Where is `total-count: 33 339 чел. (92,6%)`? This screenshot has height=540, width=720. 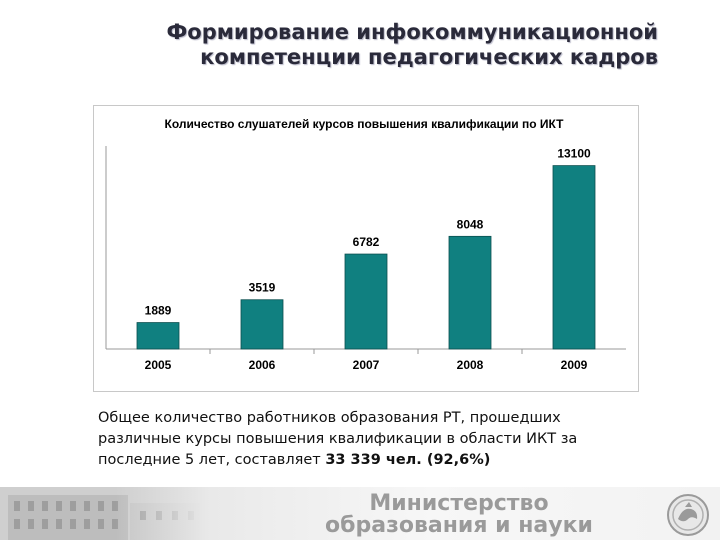 total-count: 33 339 чел. (92,6%) is located at coordinates (408, 460).